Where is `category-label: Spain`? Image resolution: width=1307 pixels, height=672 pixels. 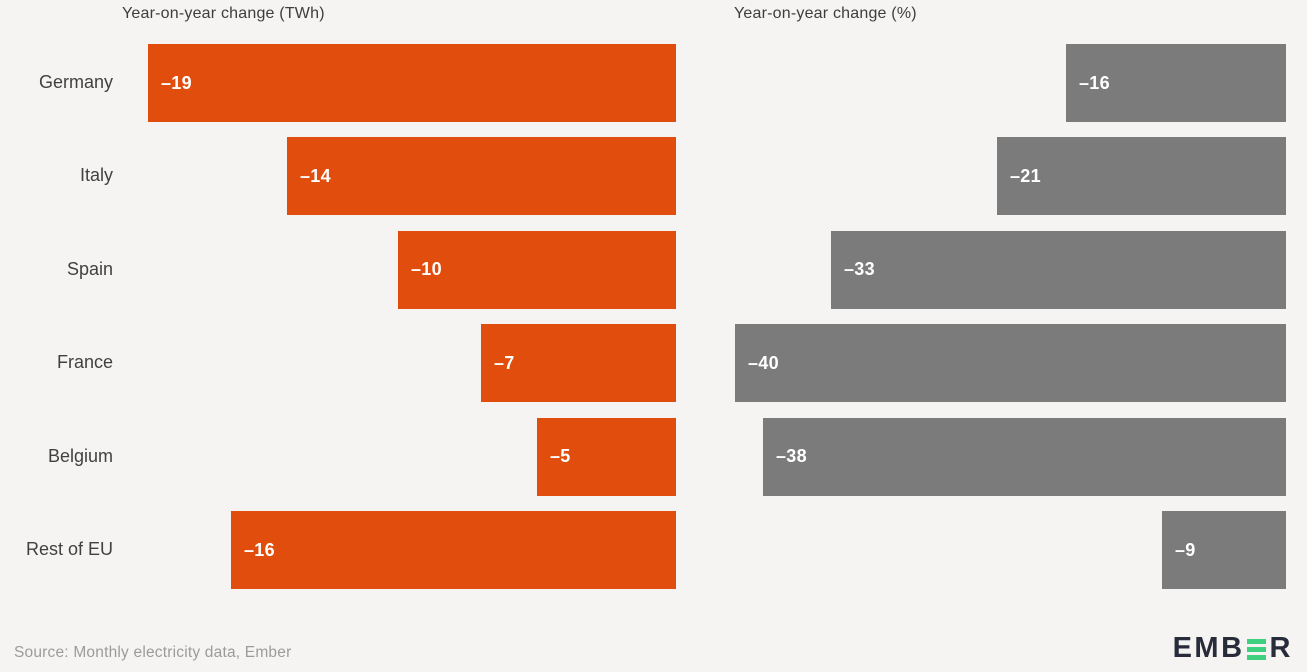 category-label: Spain is located at coordinates (89, 268).